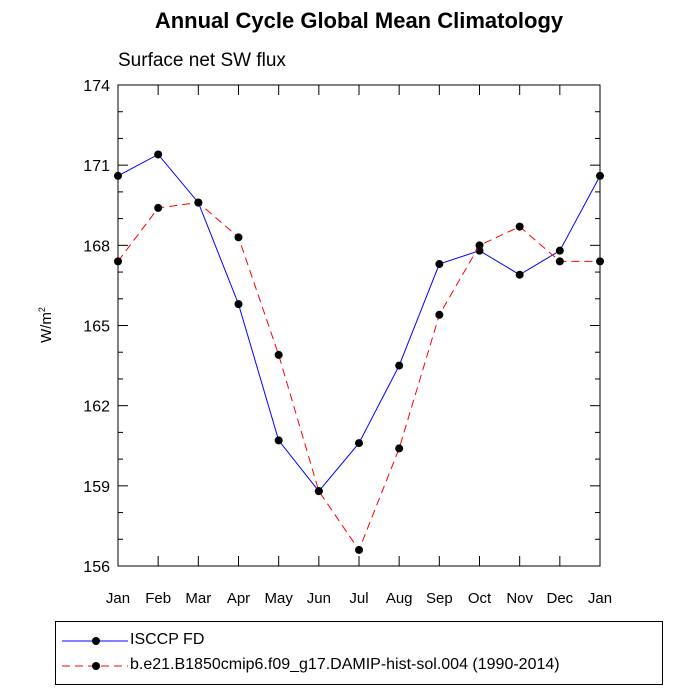 The image size is (700, 700). What do you see at coordinates (399, 598) in the screenshot?
I see `x-tick-label: Aug` at bounding box center [399, 598].